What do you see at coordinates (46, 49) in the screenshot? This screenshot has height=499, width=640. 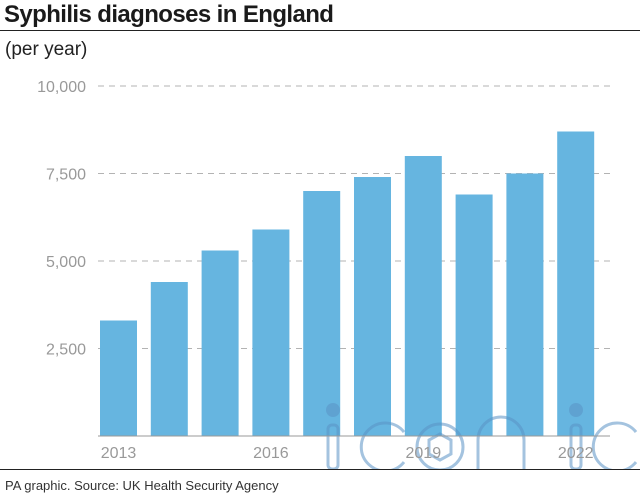 I see `chart-subtitle: (per year)` at bounding box center [46, 49].